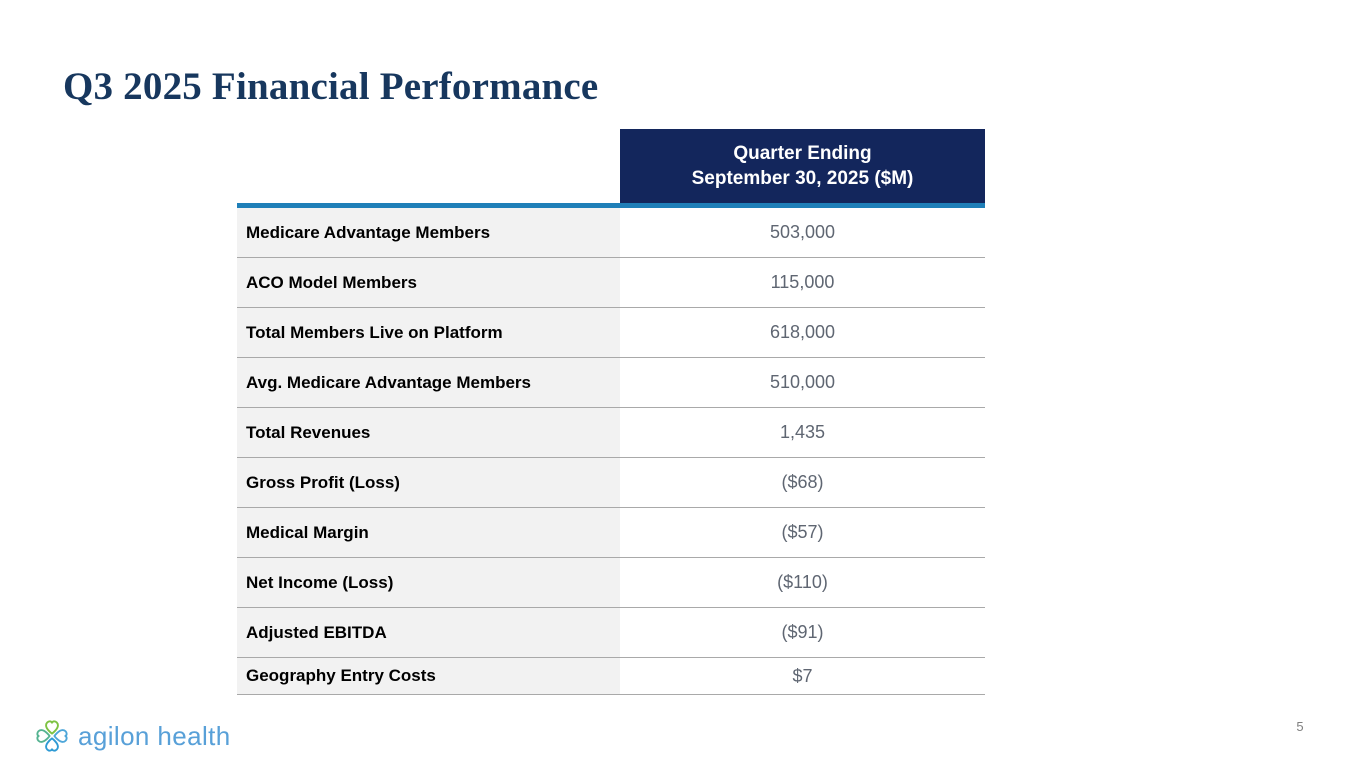 This screenshot has height=768, width=1365. What do you see at coordinates (154, 735) in the screenshot?
I see `logo-wordmark: agilon health` at bounding box center [154, 735].